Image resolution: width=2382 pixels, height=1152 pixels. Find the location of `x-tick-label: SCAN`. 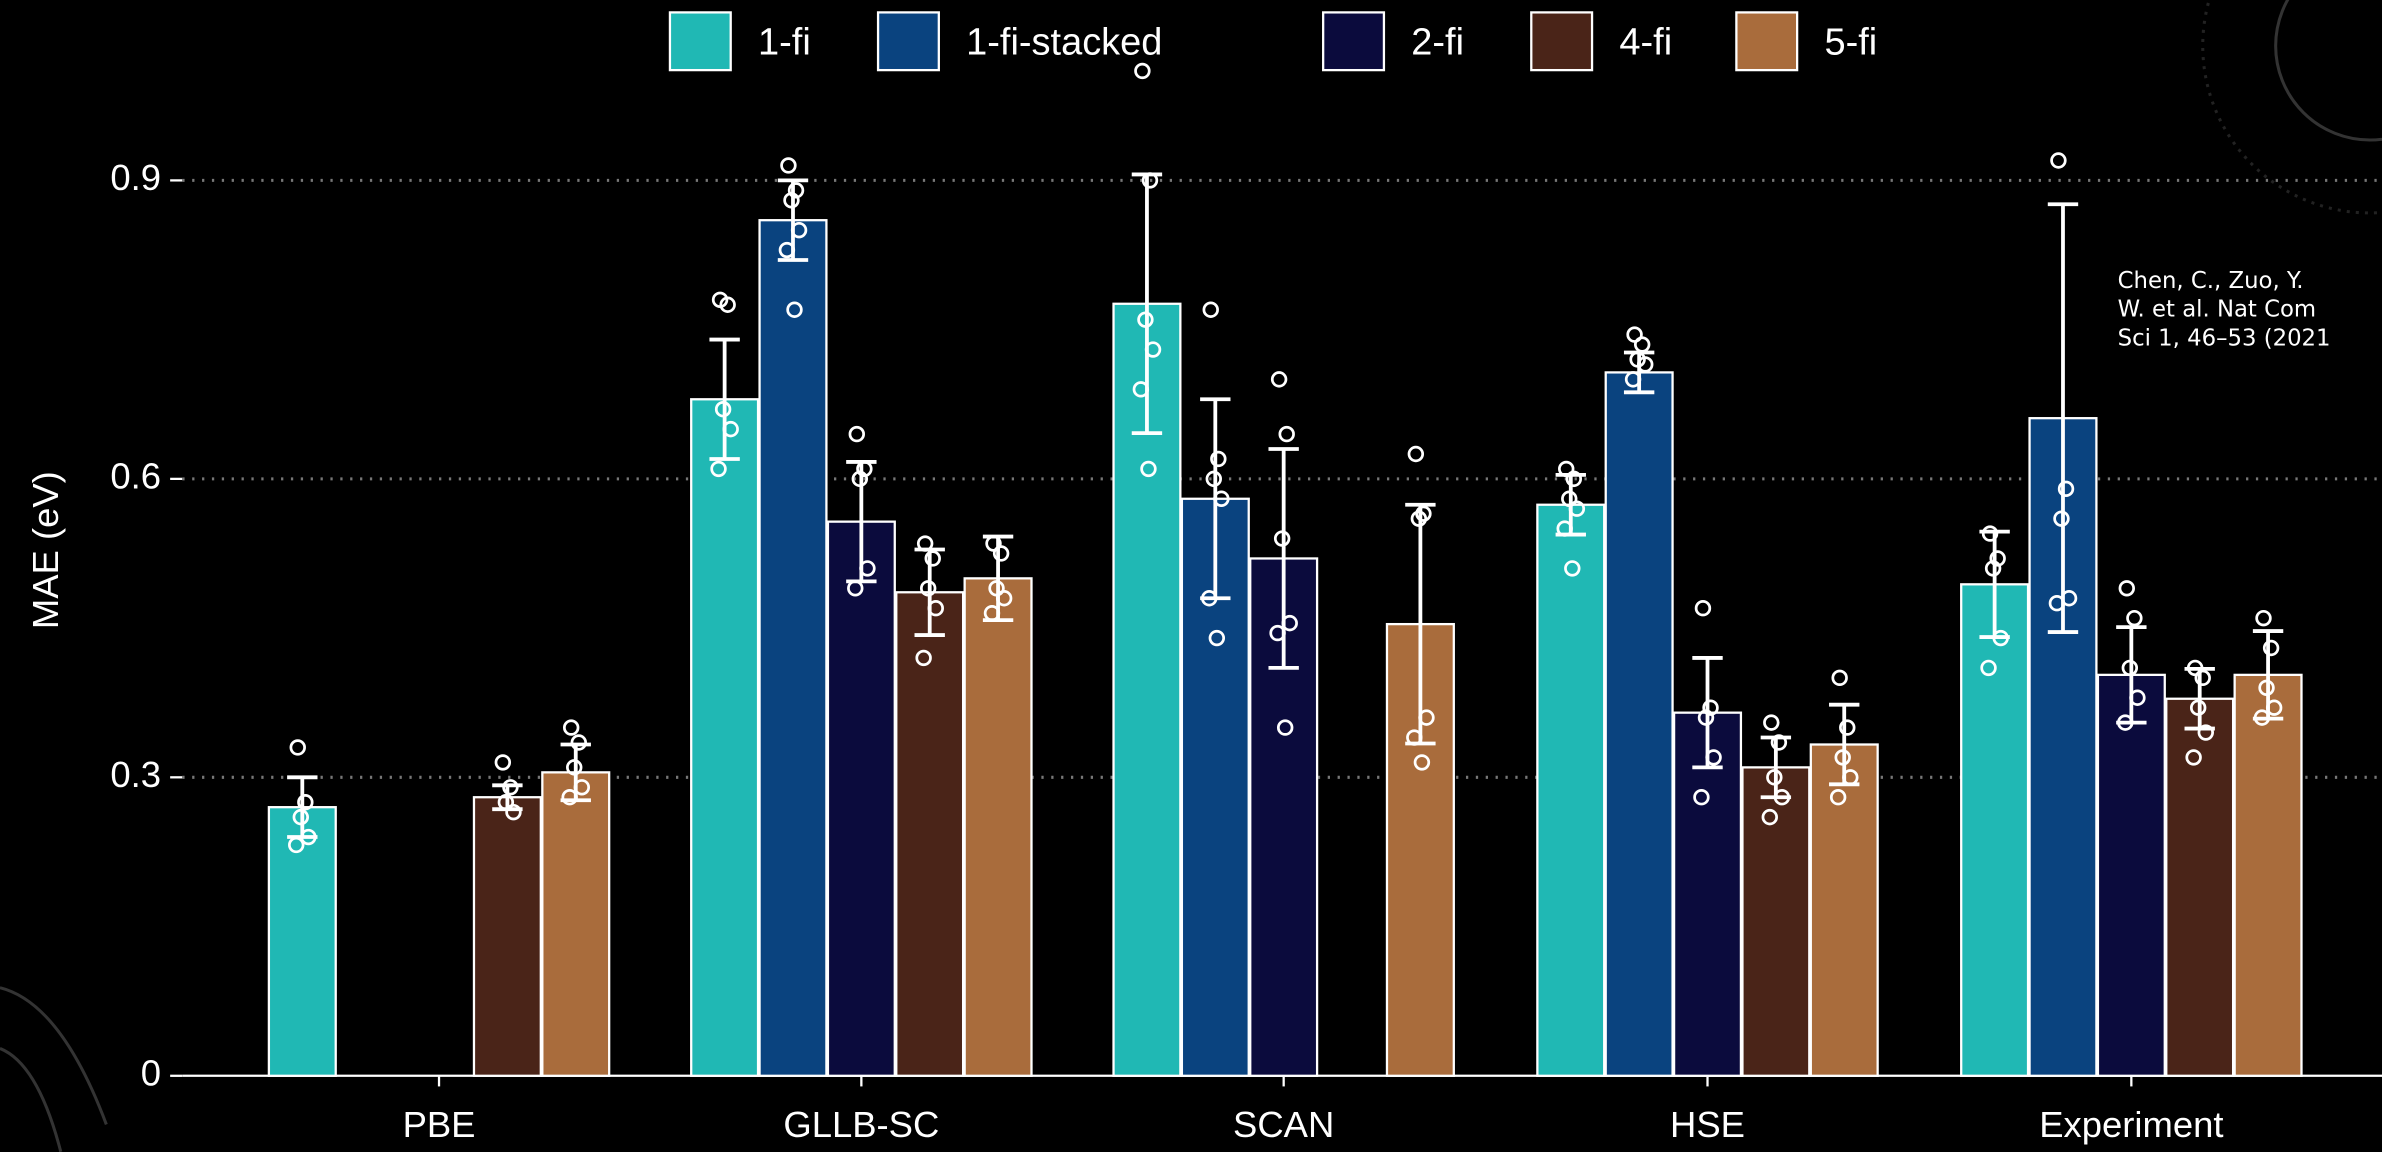

x-tick-label: SCAN is located at coordinates (1283, 1124).